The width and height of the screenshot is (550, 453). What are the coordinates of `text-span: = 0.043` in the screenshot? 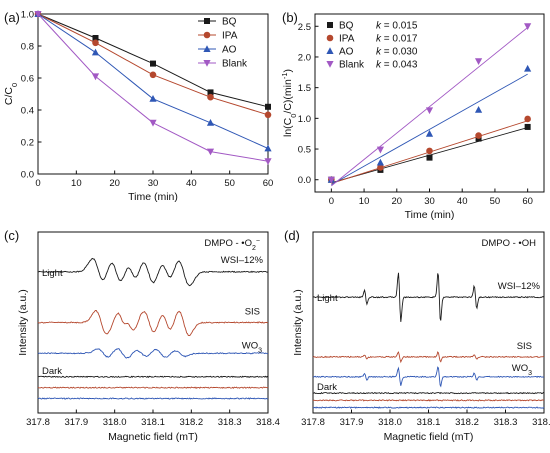 It's located at (399, 65).